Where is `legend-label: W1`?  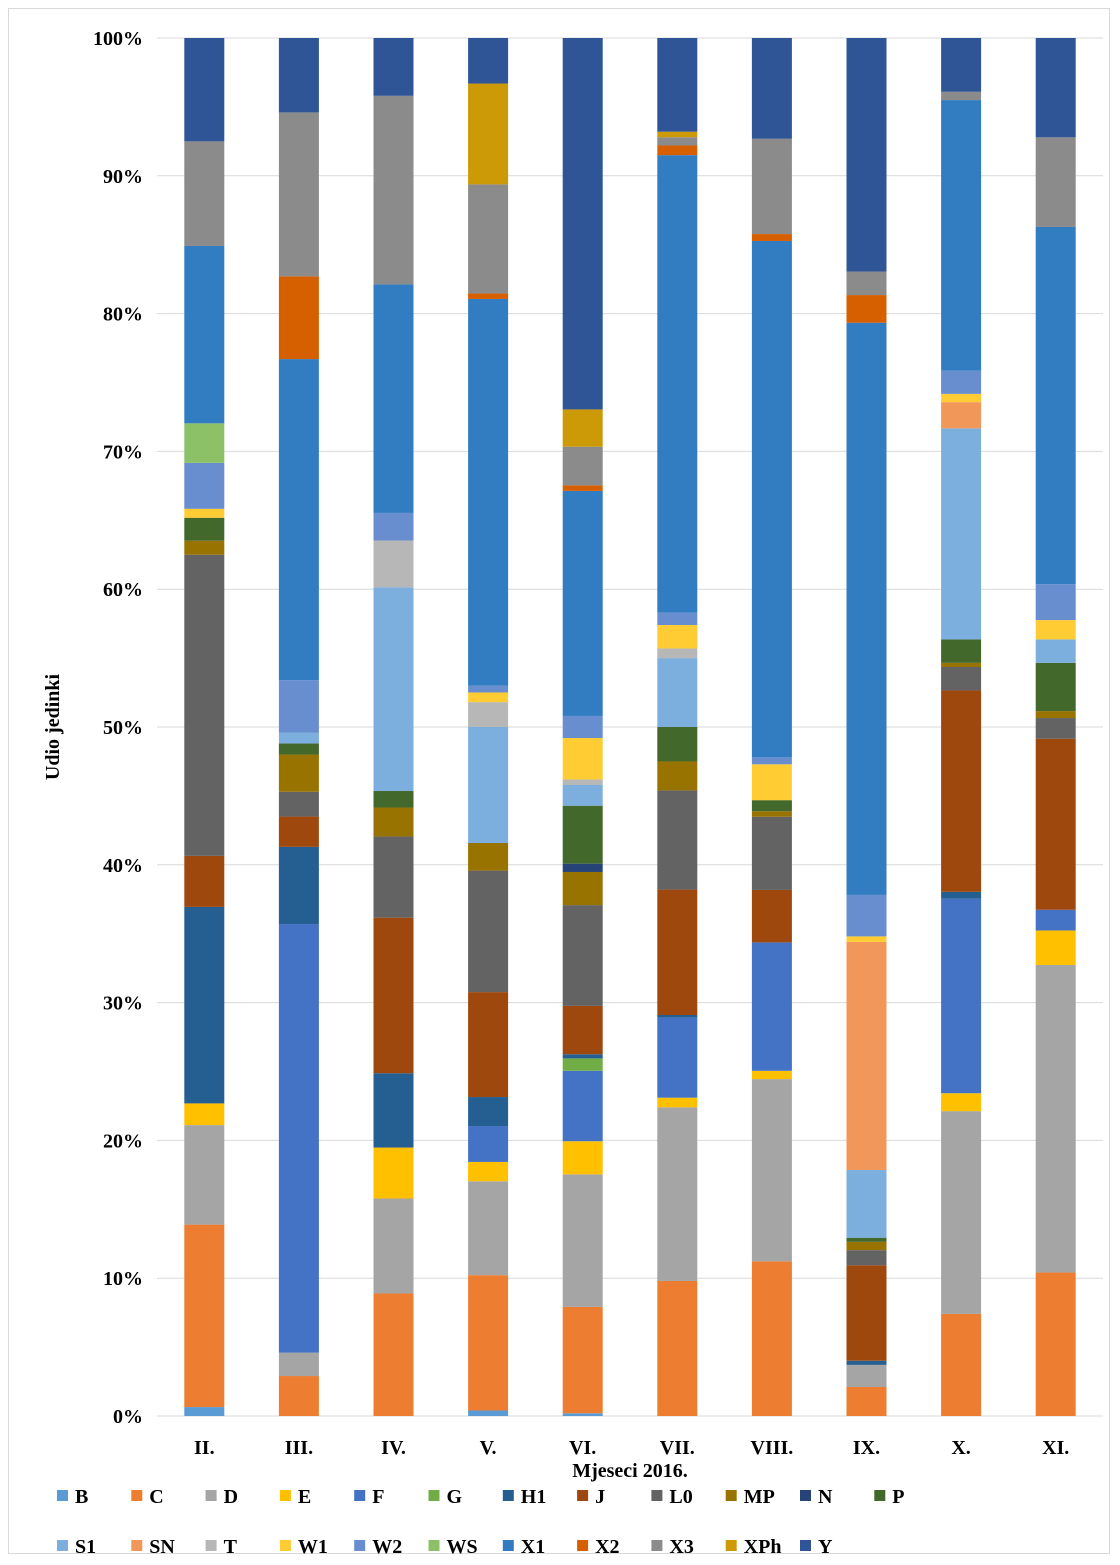 legend-label: W1 is located at coordinates (313, 1545).